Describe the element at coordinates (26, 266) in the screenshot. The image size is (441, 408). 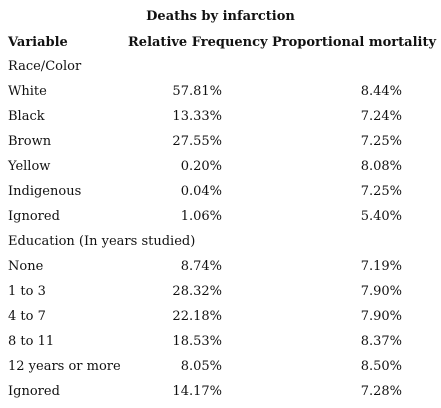
I see `row-label: None` at that location.